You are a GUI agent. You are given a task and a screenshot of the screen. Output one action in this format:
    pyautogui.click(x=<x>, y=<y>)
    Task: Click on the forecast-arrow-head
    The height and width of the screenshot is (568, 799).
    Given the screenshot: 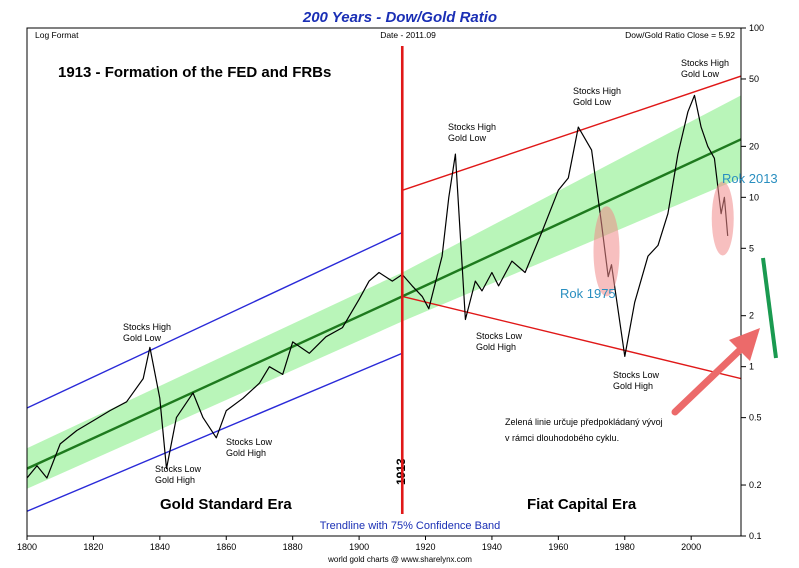 What is the action you would take?
    pyautogui.click(x=744, y=344)
    